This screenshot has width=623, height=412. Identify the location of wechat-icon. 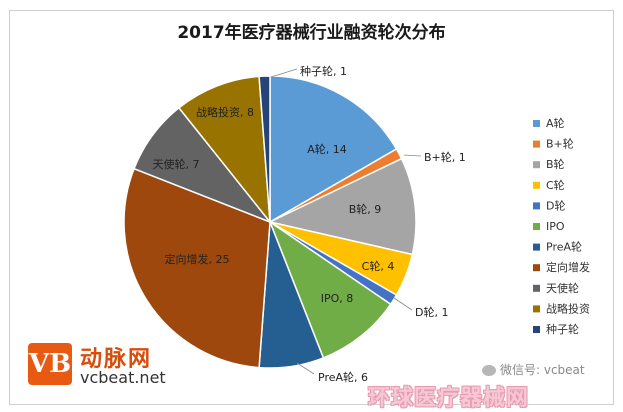
(489, 370).